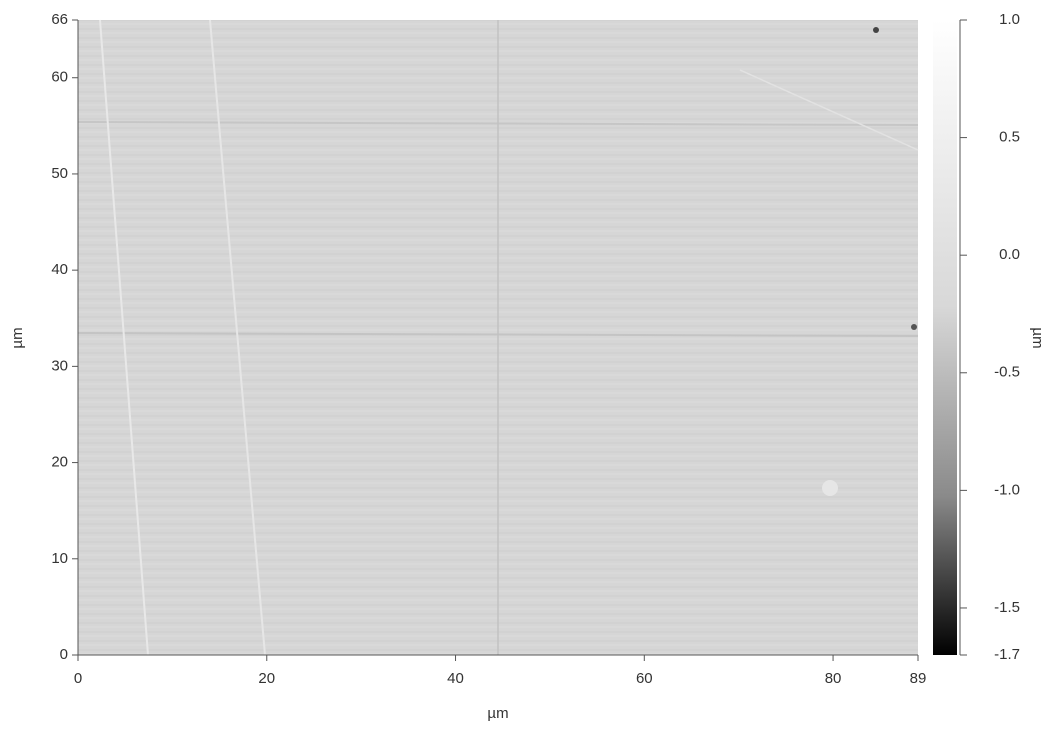 This screenshot has width=1053, height=733. Describe the element at coordinates (64, 654) in the screenshot. I see `y-tick-label: 0` at that location.